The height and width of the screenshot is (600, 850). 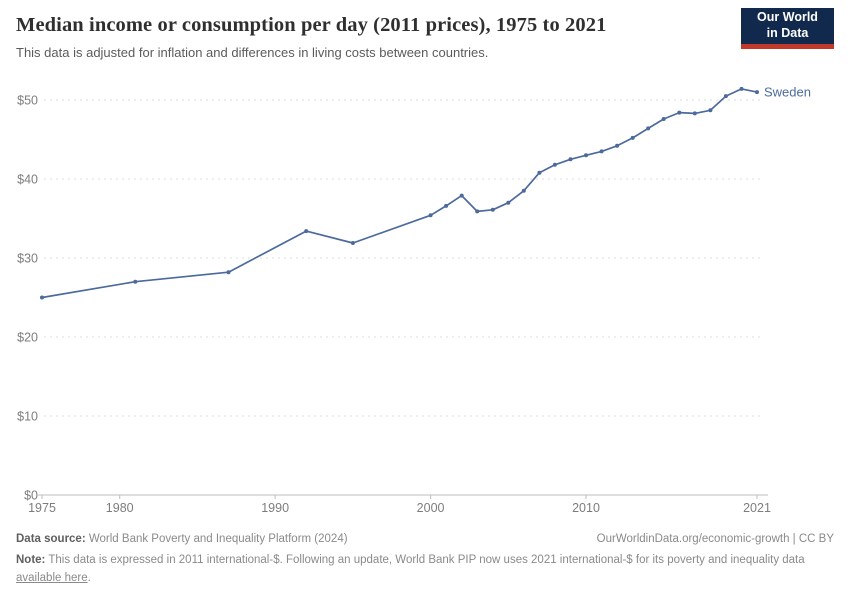 I want to click on y-axis-label: $10, so click(x=27, y=417).